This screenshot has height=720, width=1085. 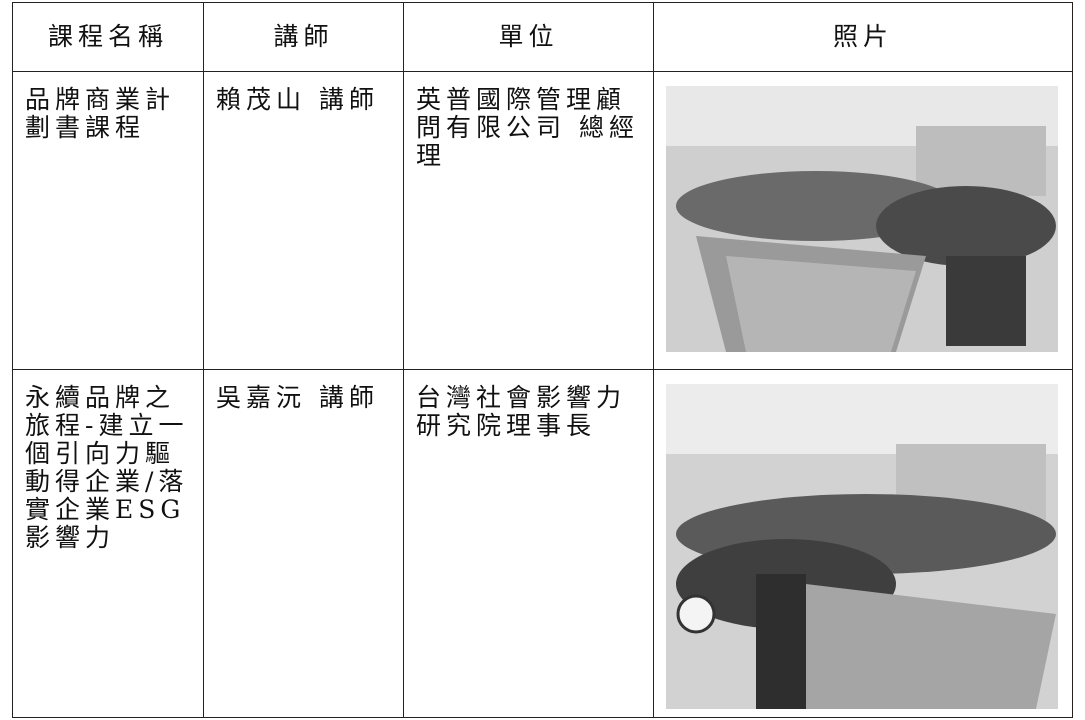 What do you see at coordinates (108, 543) in the screenshot?
I see `course-name: 永續品牌之旅程-建立一個引向力驅動得企業/落實企業ESG影響力` at bounding box center [108, 543].